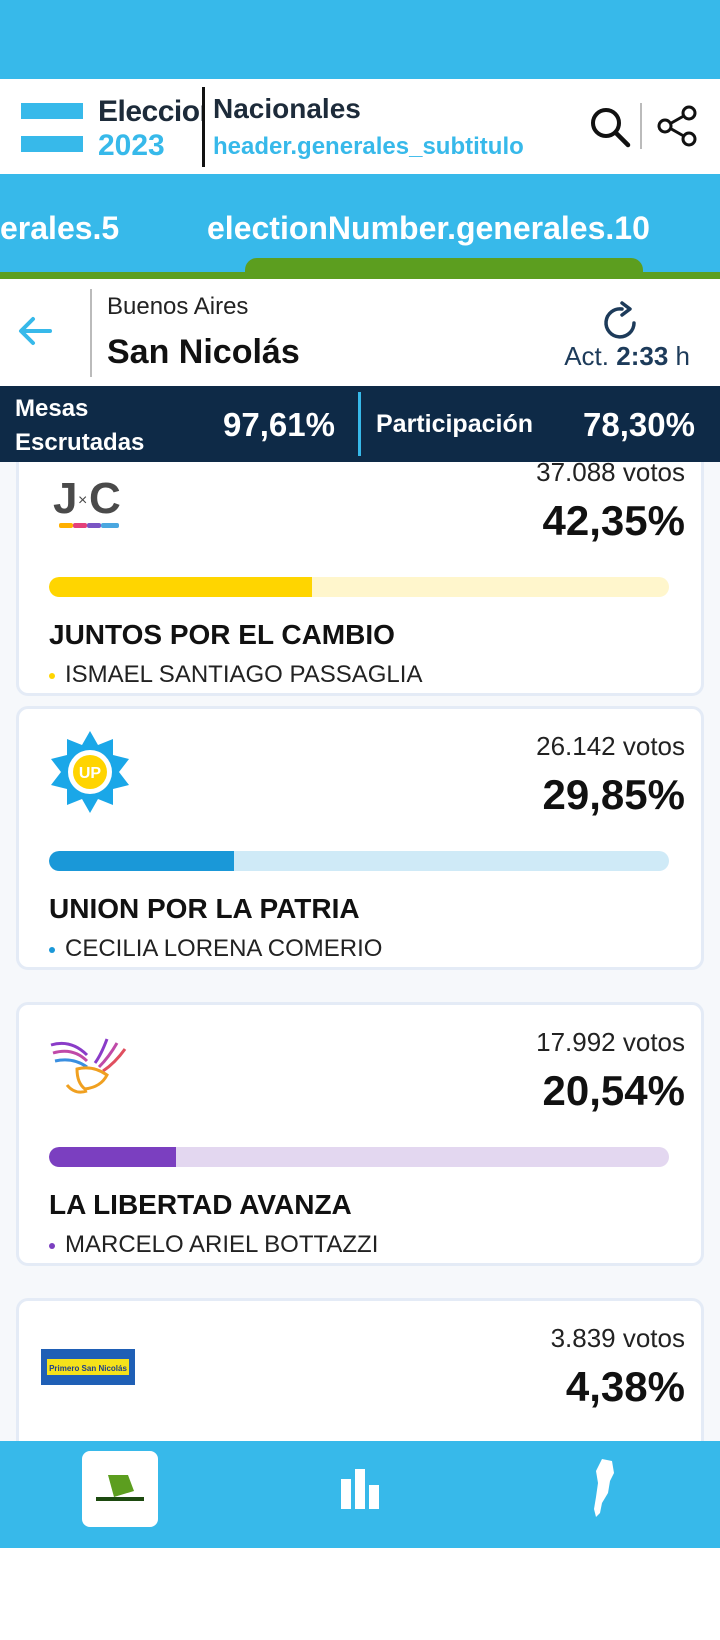  I want to click on ballot-icon, so click(120, 1488).